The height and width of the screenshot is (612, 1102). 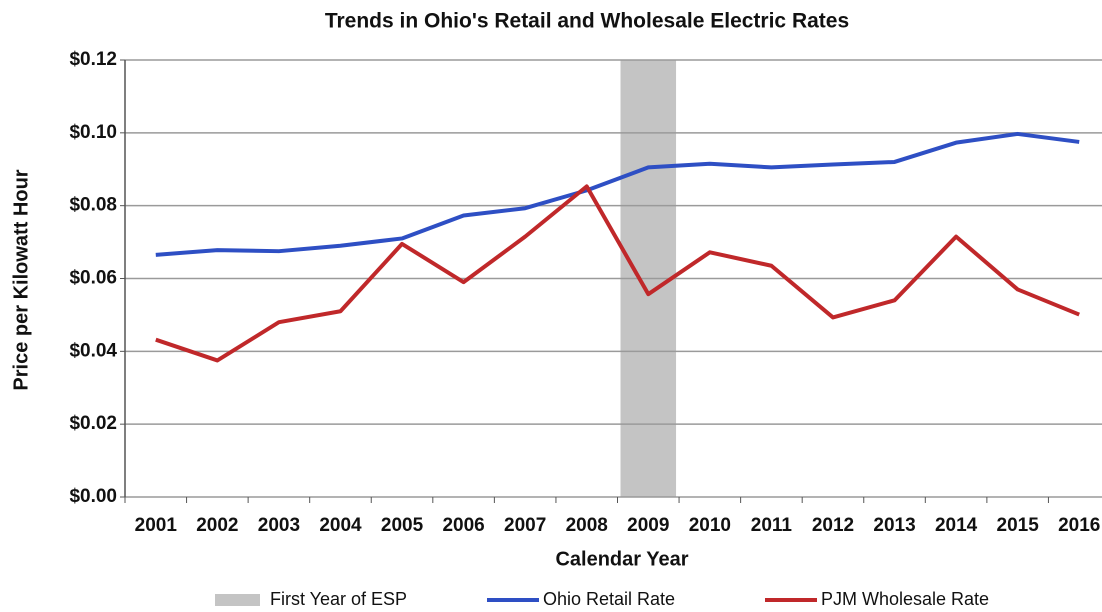 What do you see at coordinates (217, 525) in the screenshot?
I see `x-tick-label: 2002` at bounding box center [217, 525].